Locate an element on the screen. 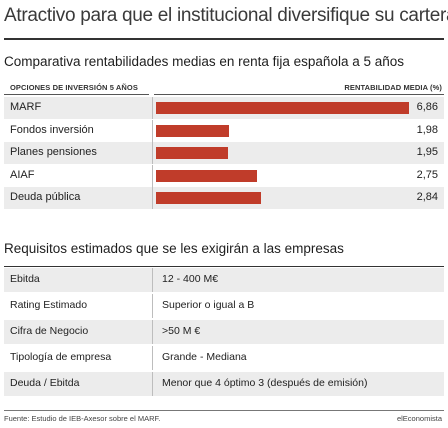  chart-row: Fondos inversión 1,98 is located at coordinates (224, 130).